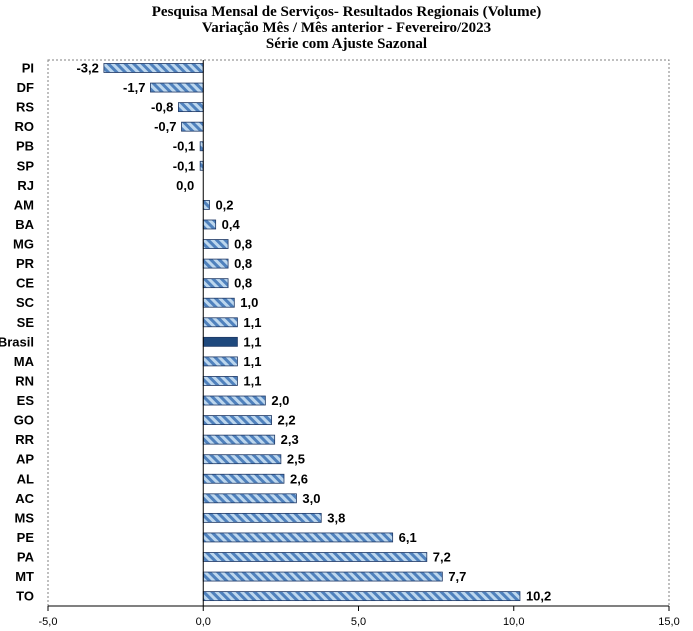  I want to click on x-tick-label: 10,0, so click(513, 622).